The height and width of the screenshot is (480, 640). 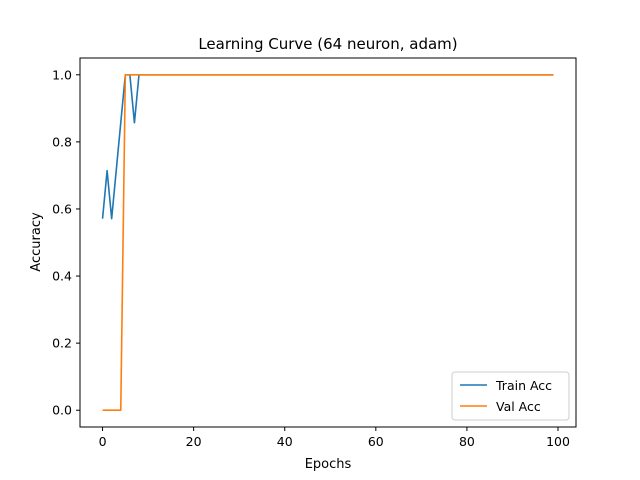 What do you see at coordinates (523, 385) in the screenshot?
I see `legend-label-train-acc: Train Acc` at bounding box center [523, 385].